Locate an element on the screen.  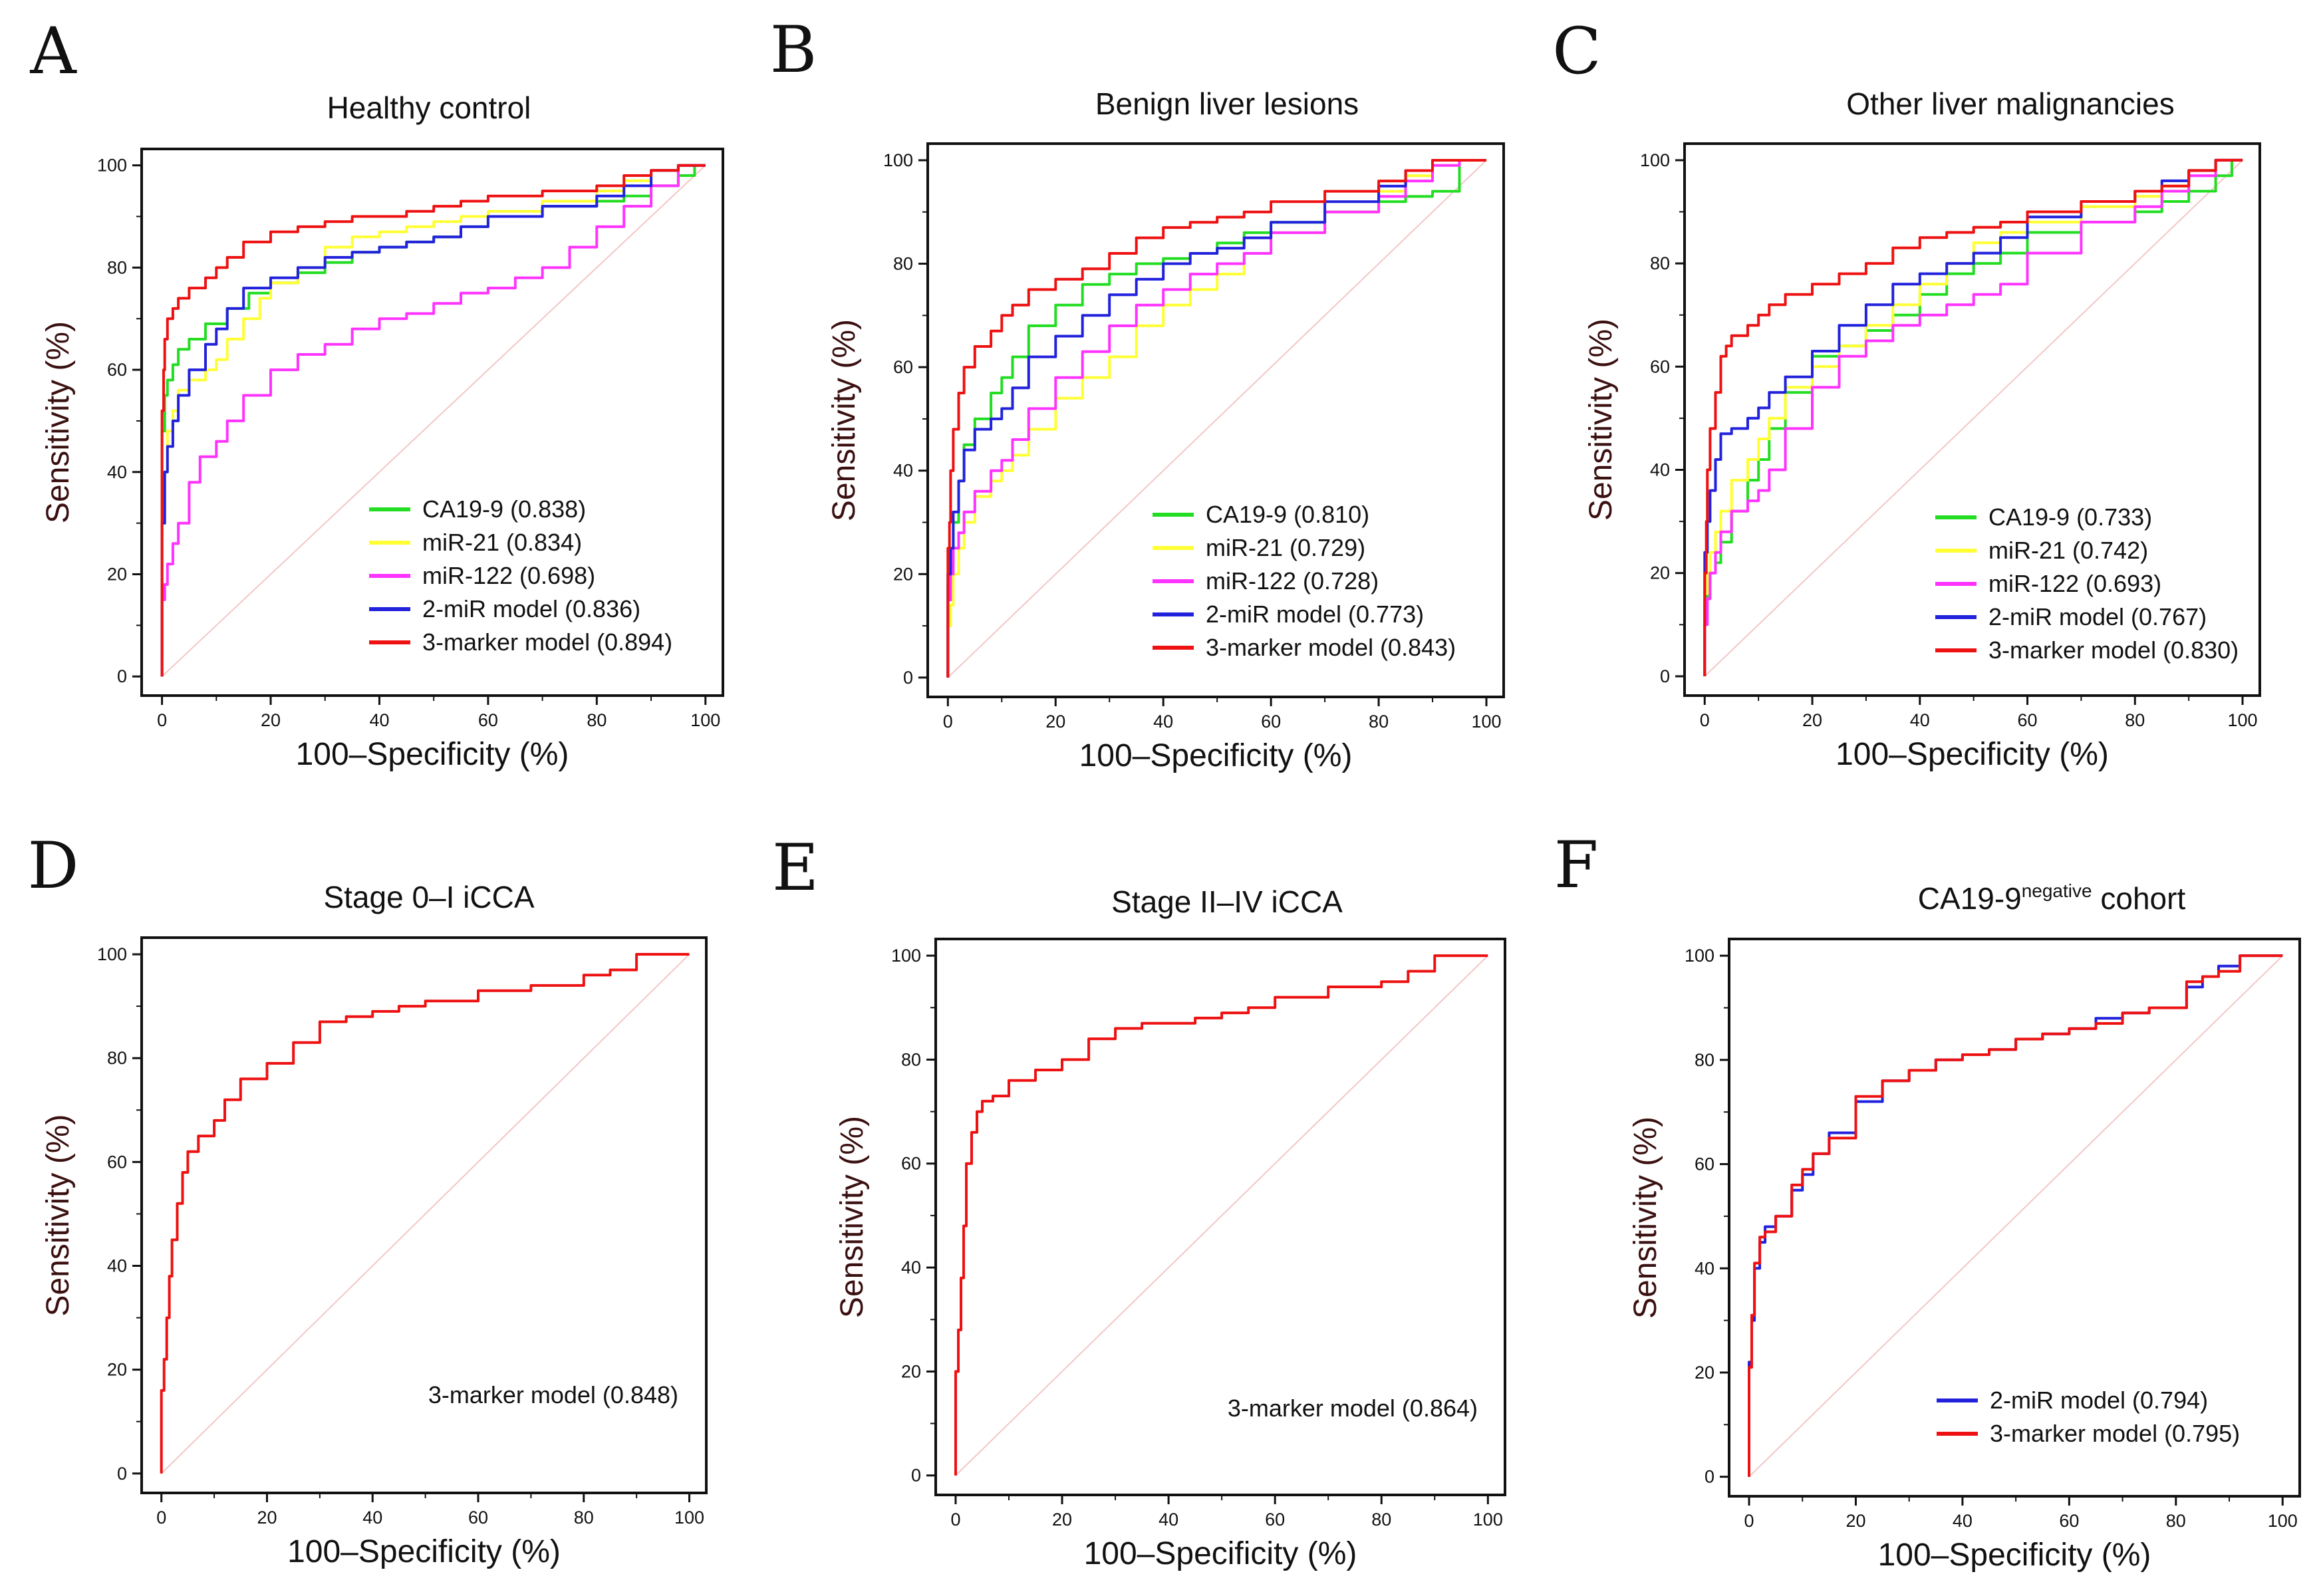
panel-title: Stage 0–I iCCA is located at coordinates (429, 897).